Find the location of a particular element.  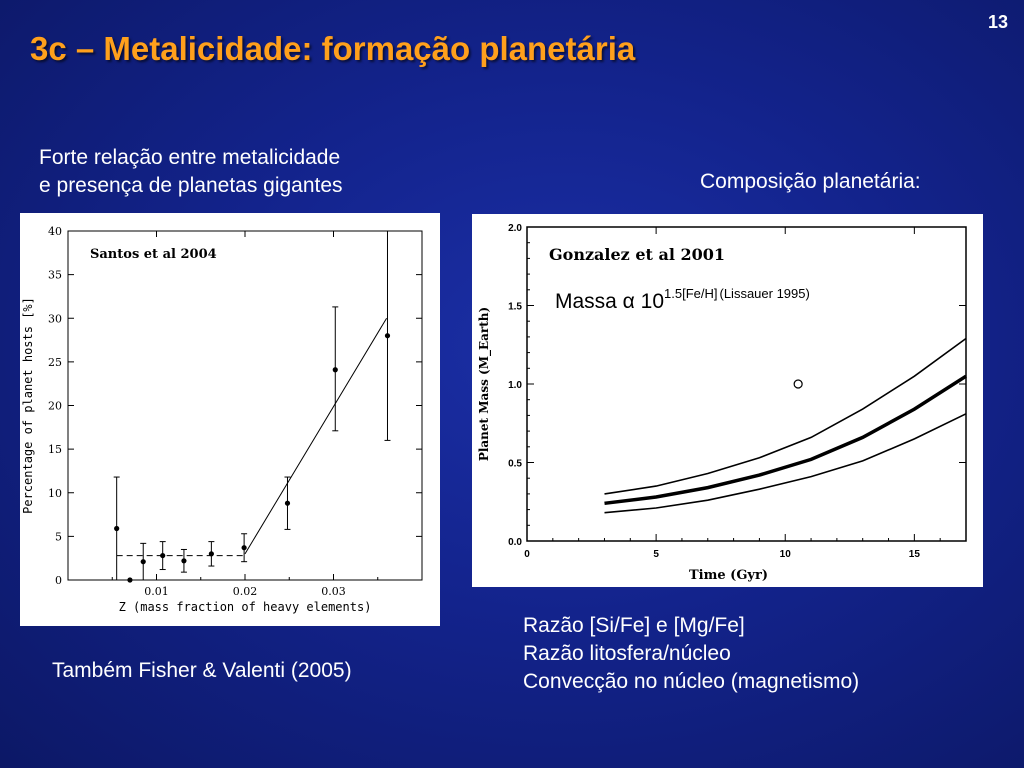

y-tick-label: 1.5 is located at coordinates (515, 307).